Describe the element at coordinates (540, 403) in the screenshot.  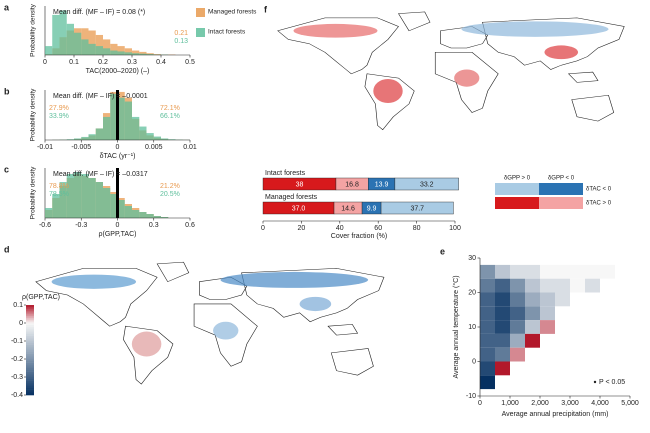
I see `x-tick-label: 2,000` at that location.